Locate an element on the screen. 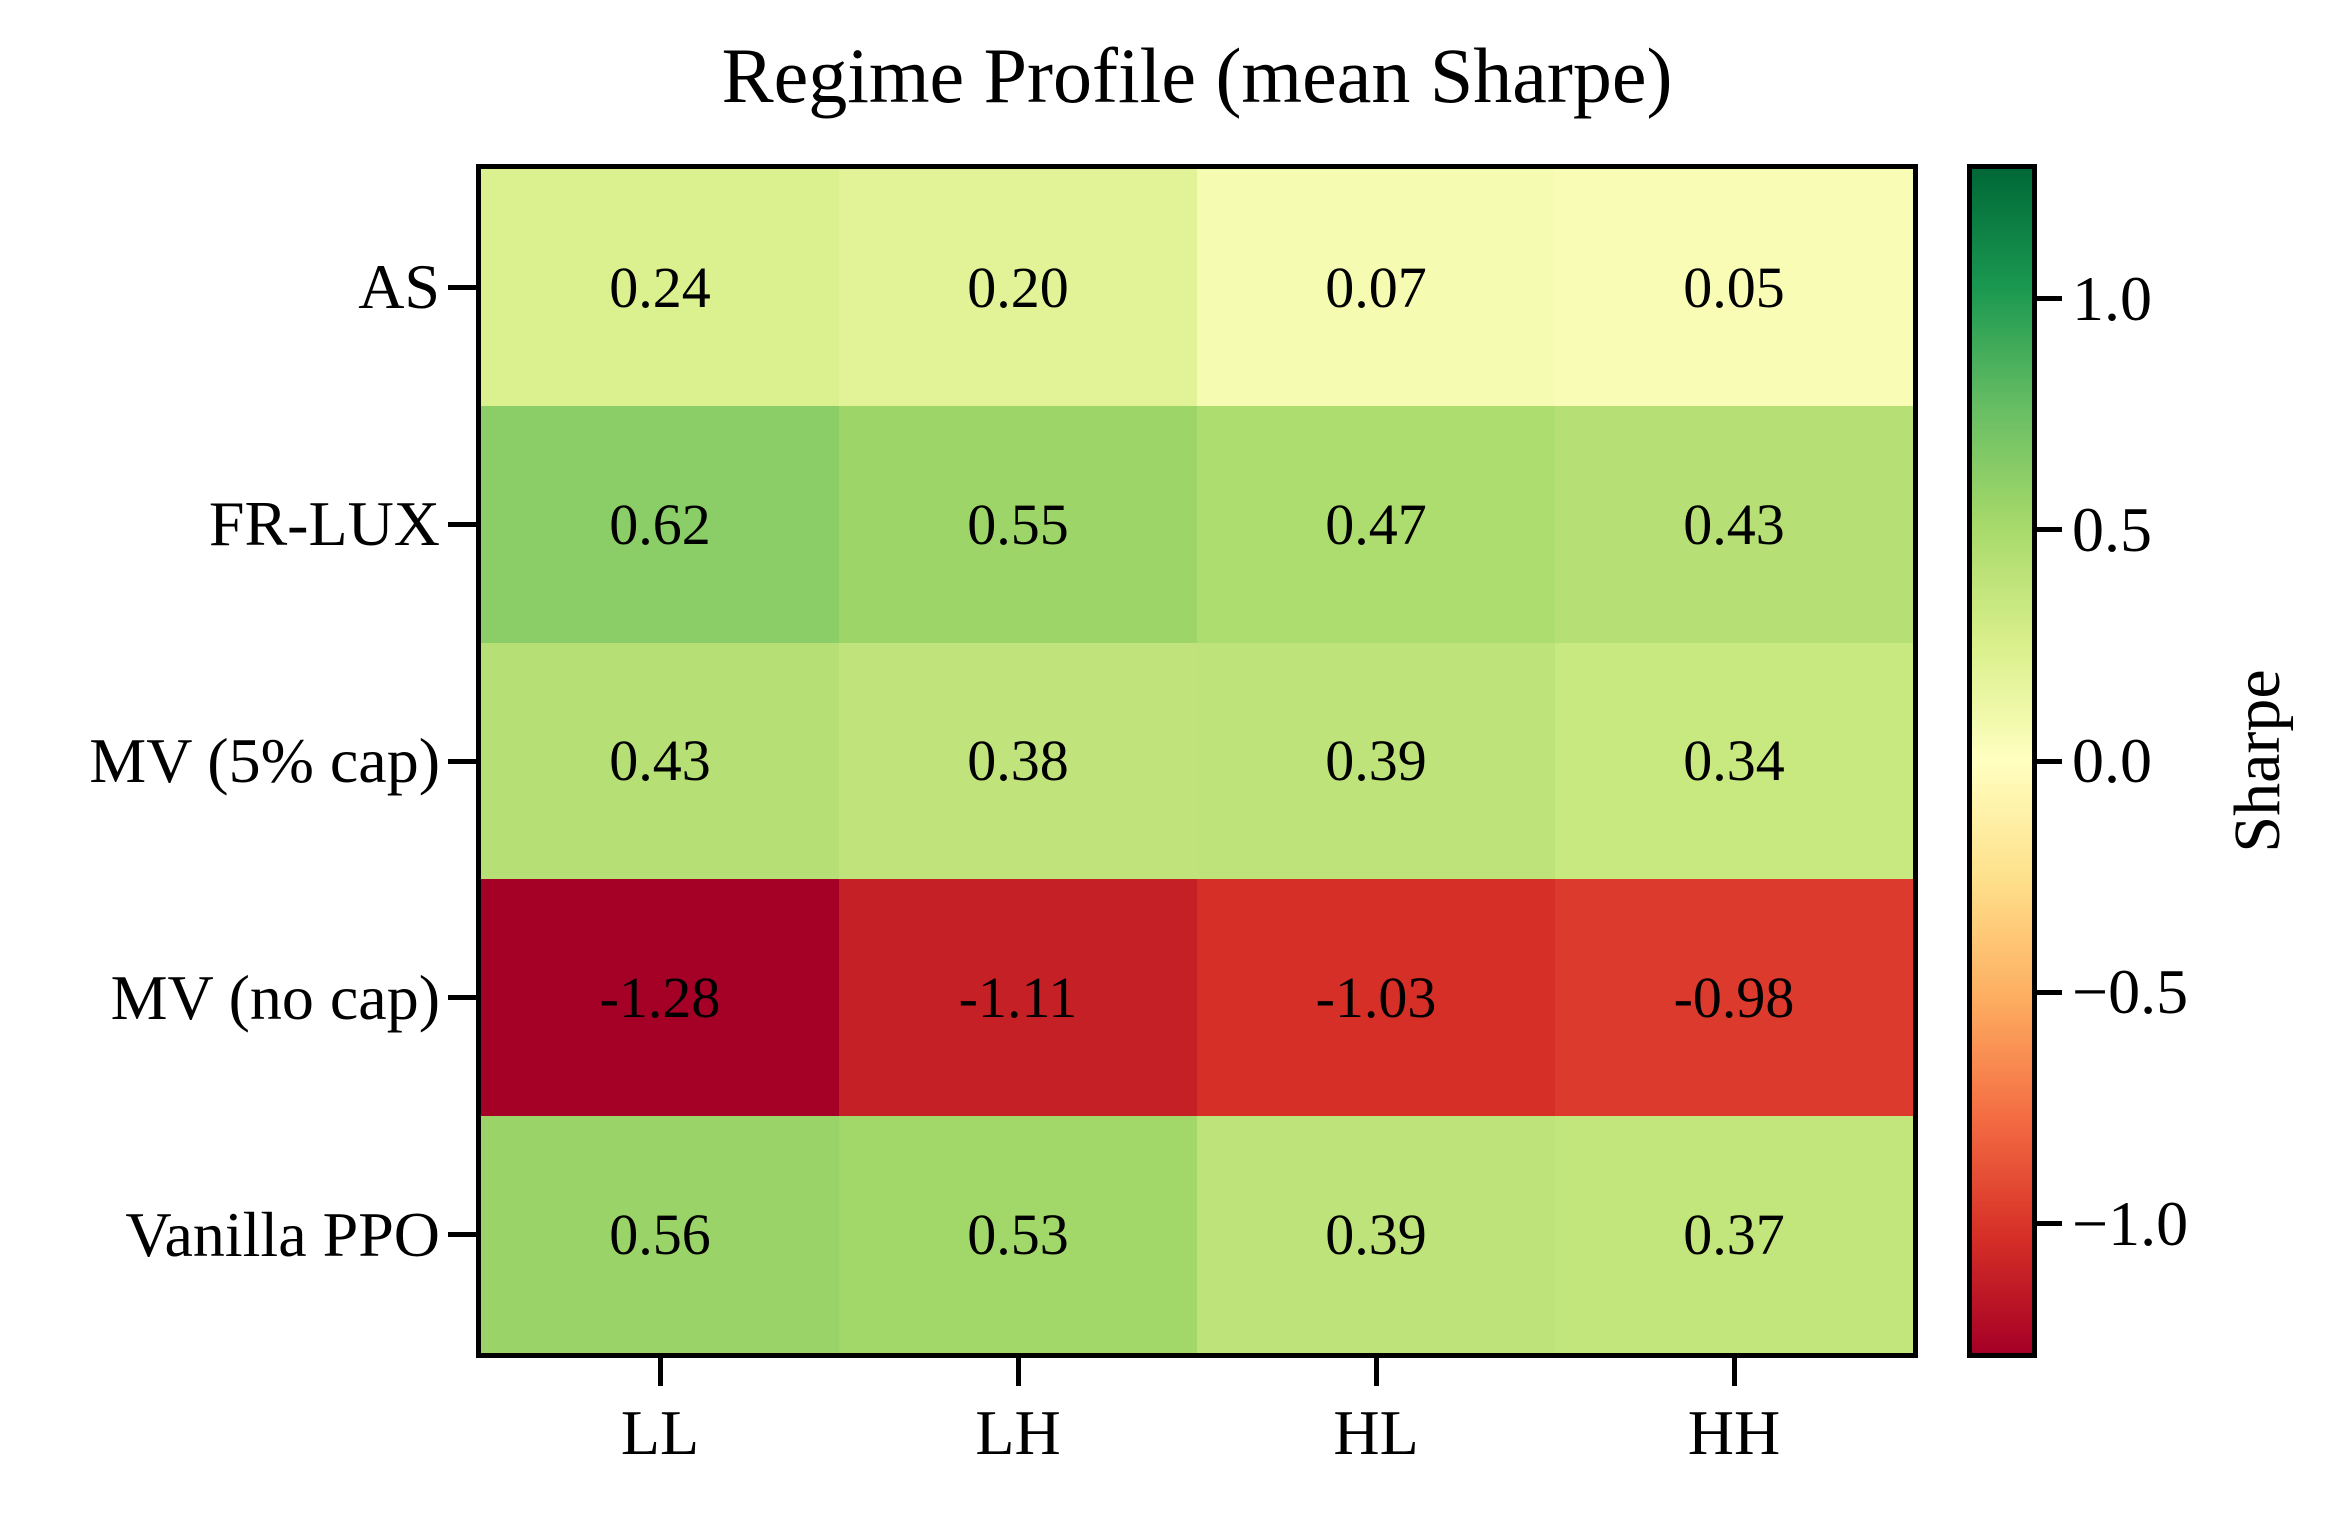 The height and width of the screenshot is (1534, 2340). x-tick-label: HH is located at coordinates (1734, 1432).